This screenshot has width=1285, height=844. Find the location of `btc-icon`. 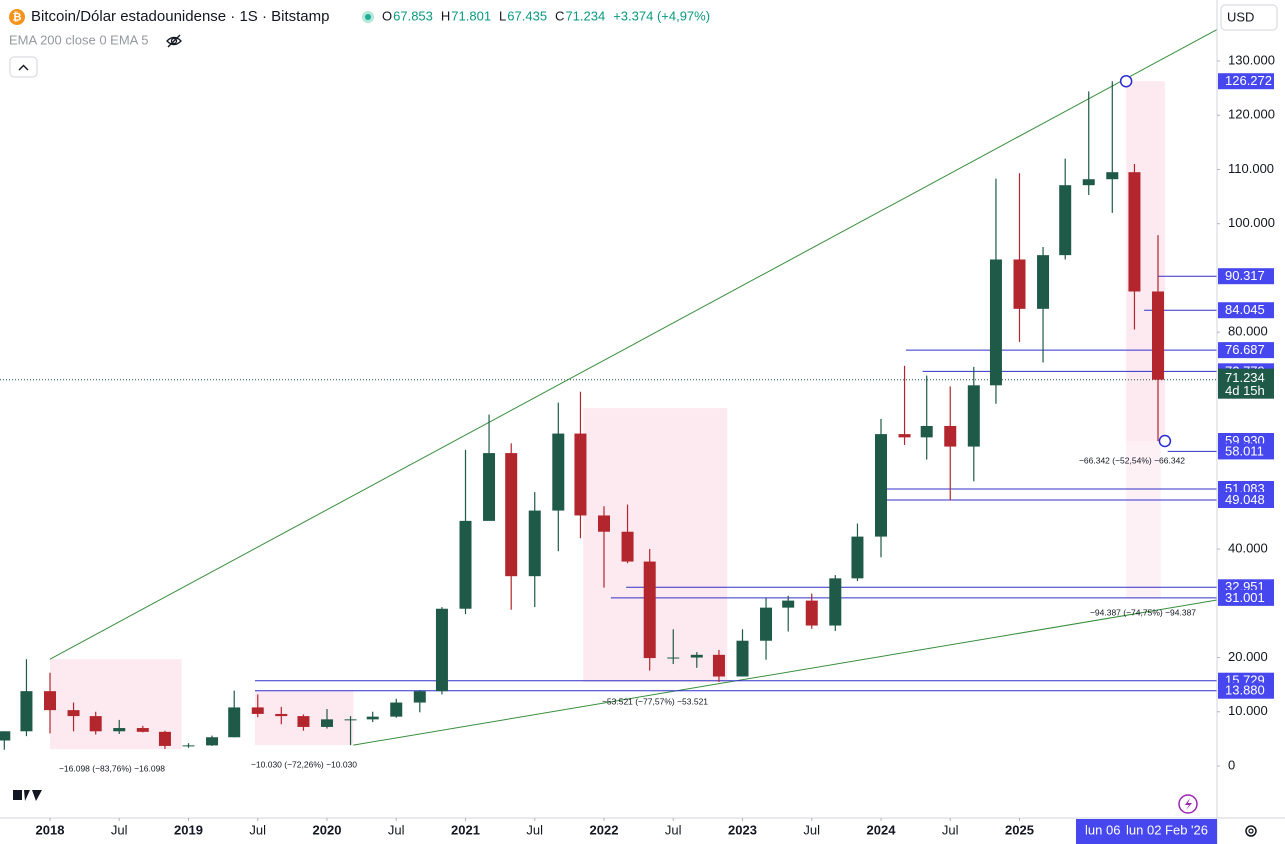

btc-icon is located at coordinates (17, 17).